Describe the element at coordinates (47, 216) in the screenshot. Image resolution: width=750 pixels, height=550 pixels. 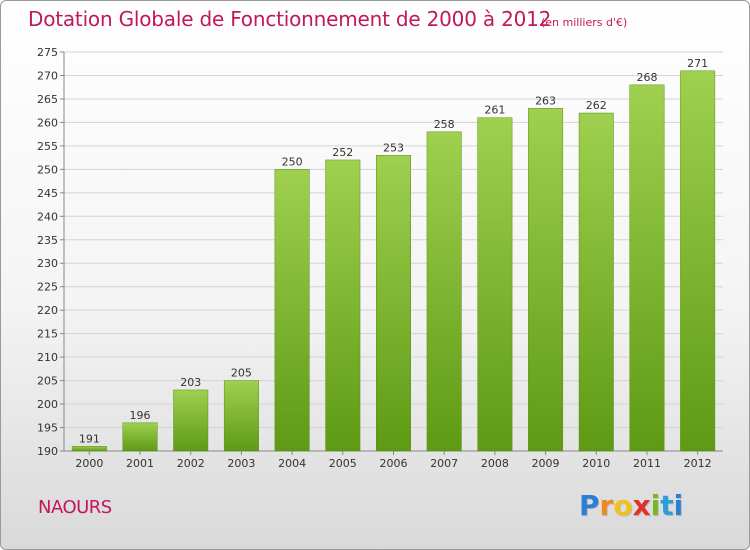
I see `y-tick-label: 240` at that location.